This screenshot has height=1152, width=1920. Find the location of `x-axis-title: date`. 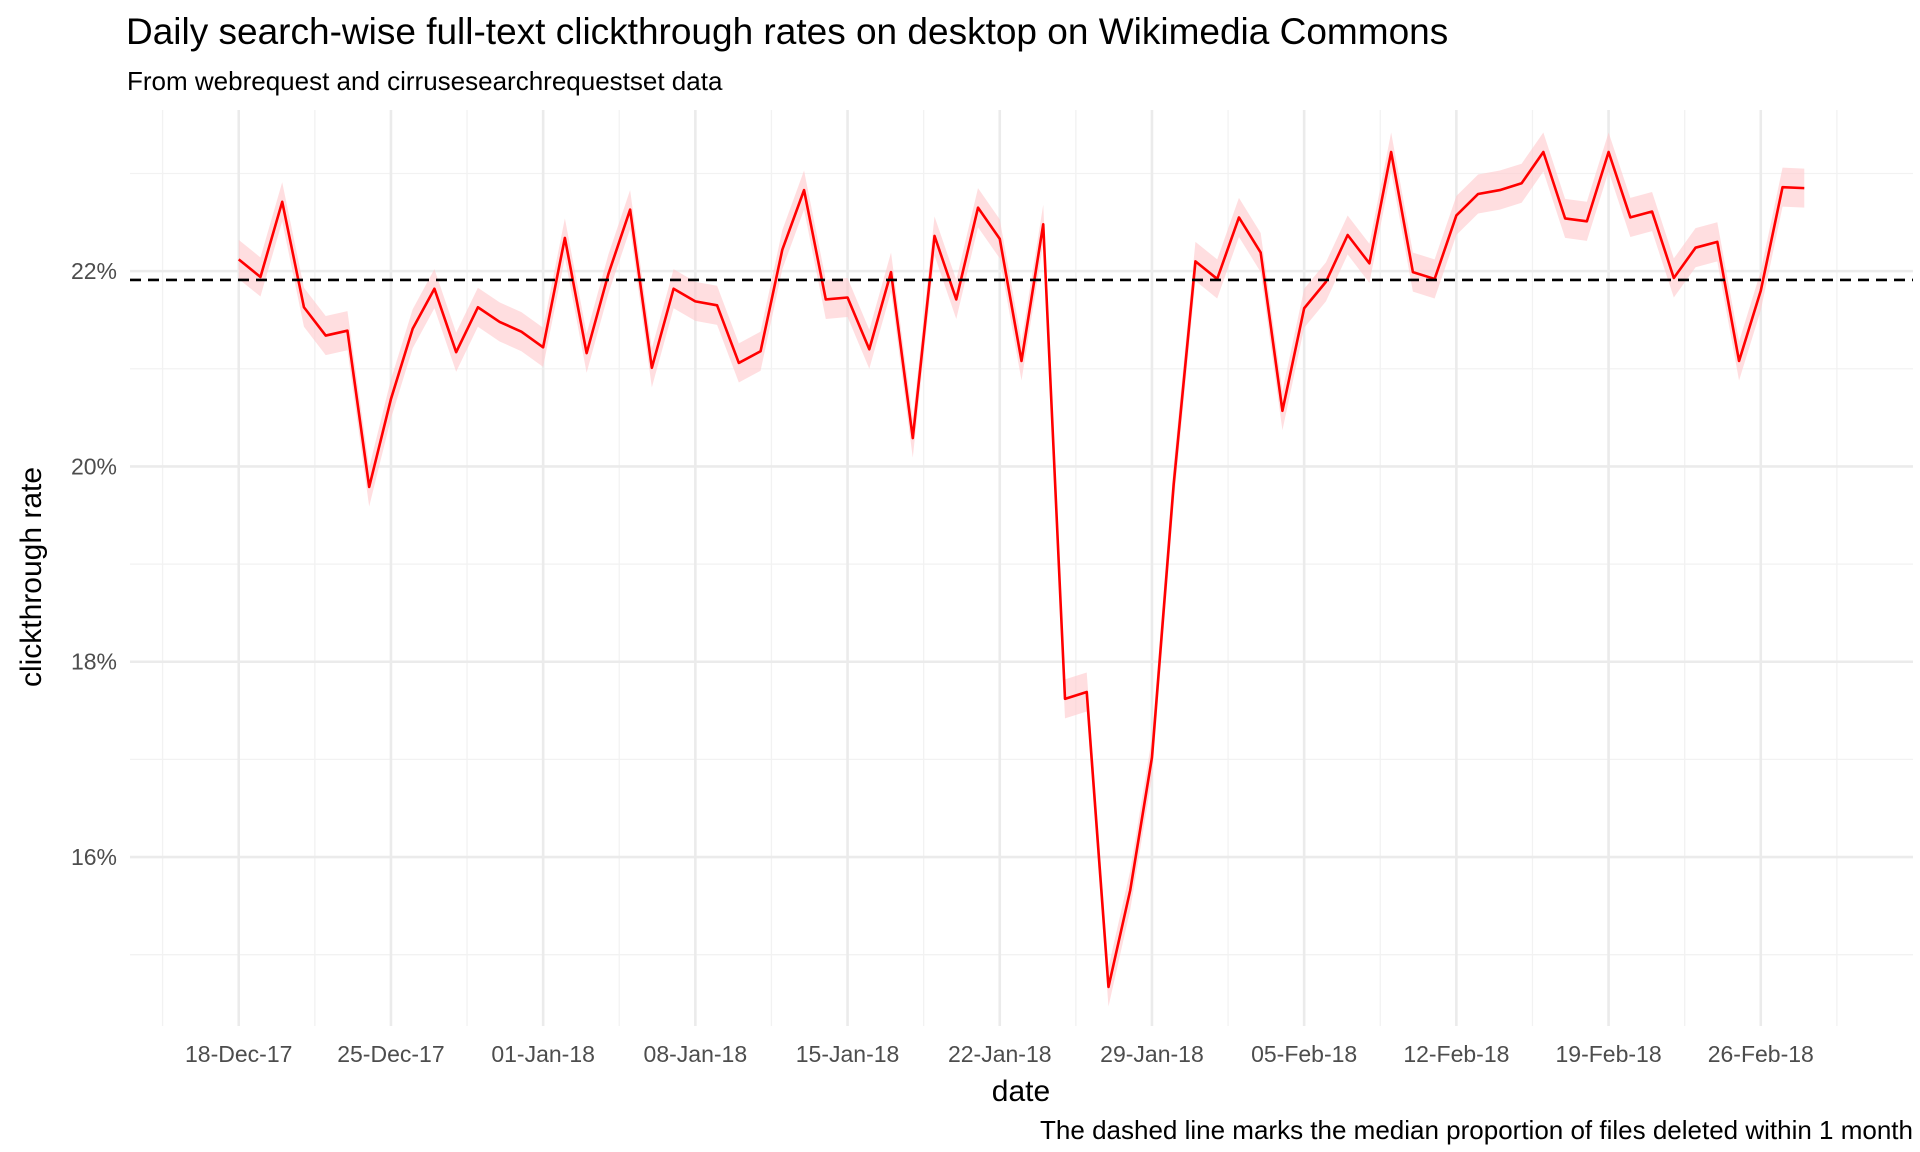

x-axis-title: date is located at coordinates (1021, 1091).